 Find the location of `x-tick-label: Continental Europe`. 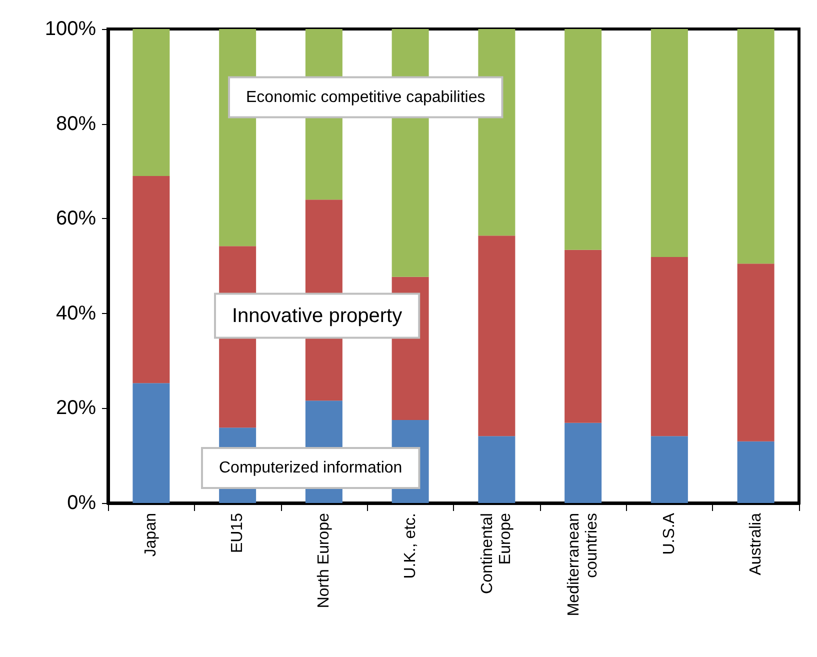

x-tick-label: Continental Europe is located at coordinates (496, 553).